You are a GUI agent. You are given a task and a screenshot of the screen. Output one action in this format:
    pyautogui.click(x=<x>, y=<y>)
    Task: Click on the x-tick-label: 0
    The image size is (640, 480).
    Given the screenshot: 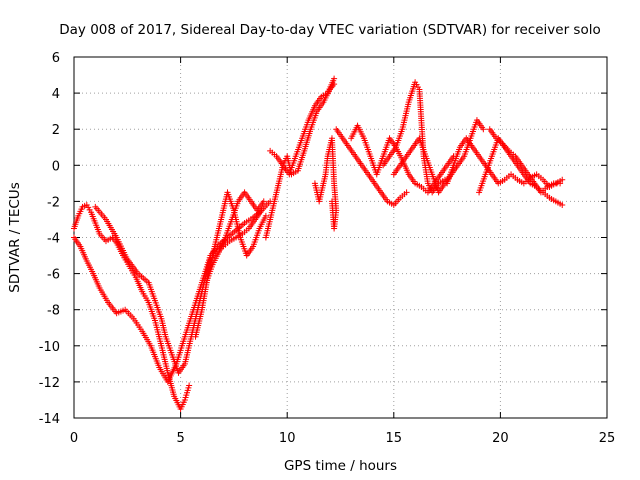 What is the action you would take?
    pyautogui.click(x=74, y=438)
    